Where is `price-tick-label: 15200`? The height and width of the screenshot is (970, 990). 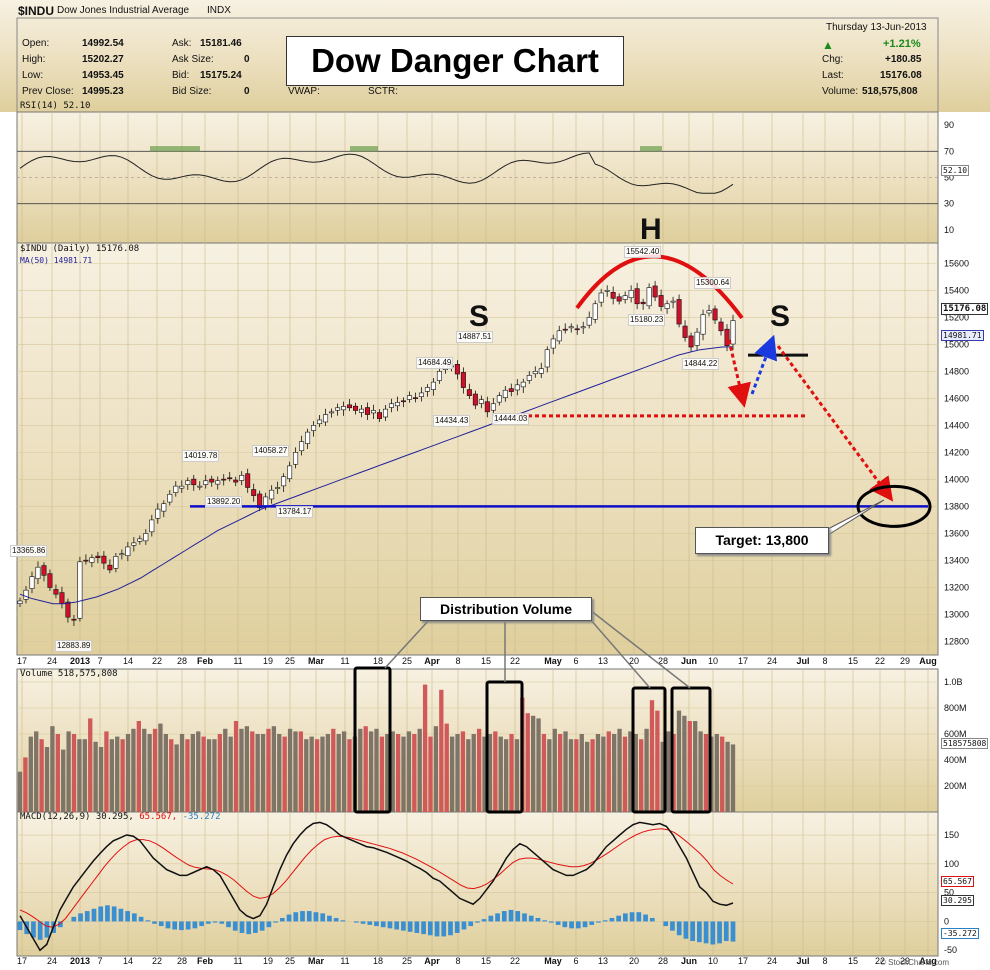 price-tick-label: 15200 is located at coordinates (956, 317).